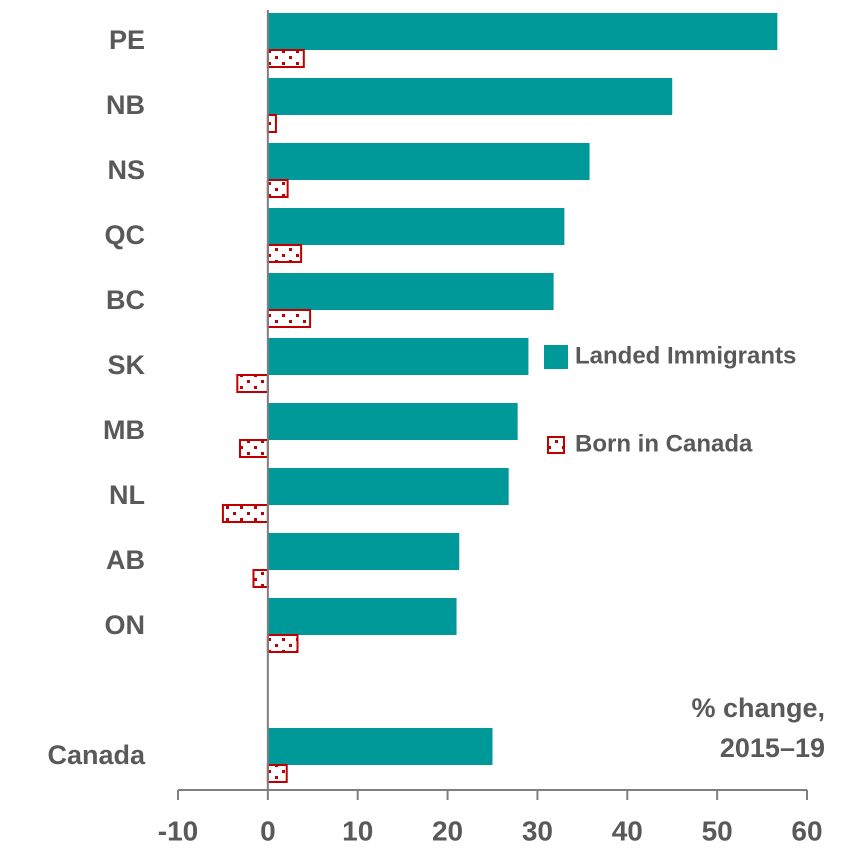 This screenshot has width=858, height=852. Describe the element at coordinates (178, 830) in the screenshot. I see `x-tick-label: -10` at that location.